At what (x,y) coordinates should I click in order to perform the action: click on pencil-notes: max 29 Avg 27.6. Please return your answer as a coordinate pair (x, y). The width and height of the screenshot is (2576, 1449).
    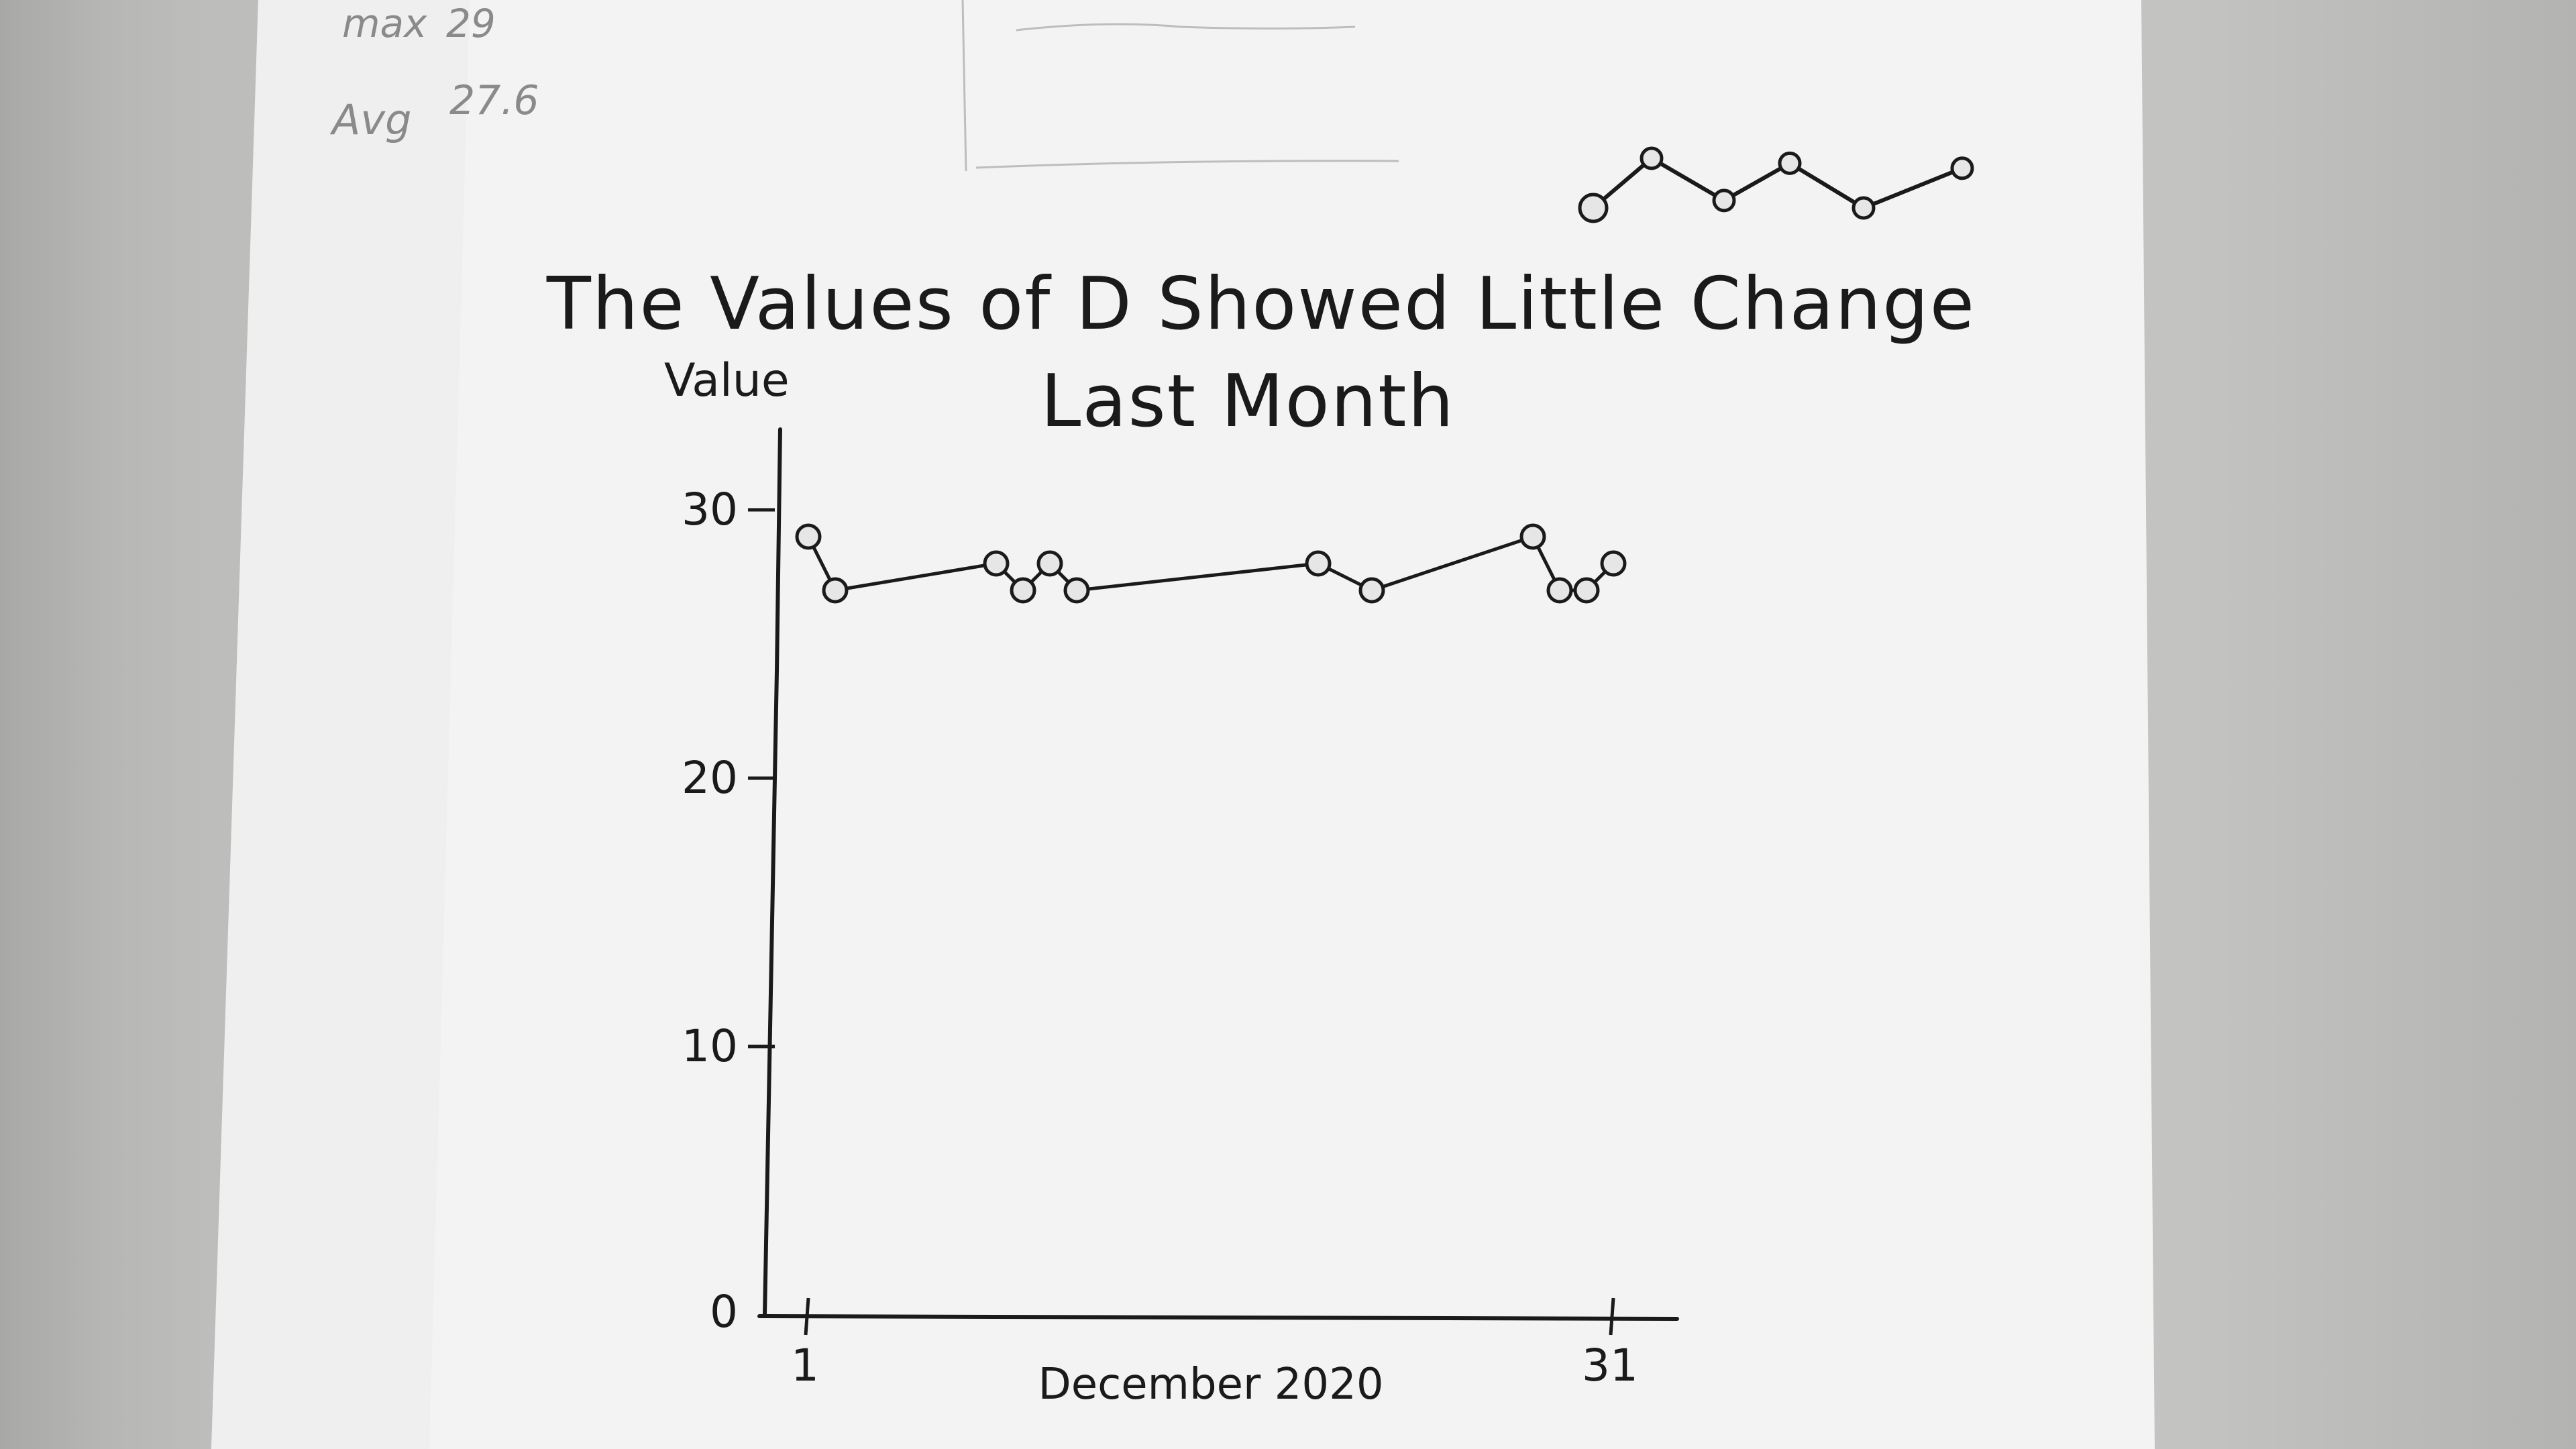
    Looking at the image, I should click on (434, 72).